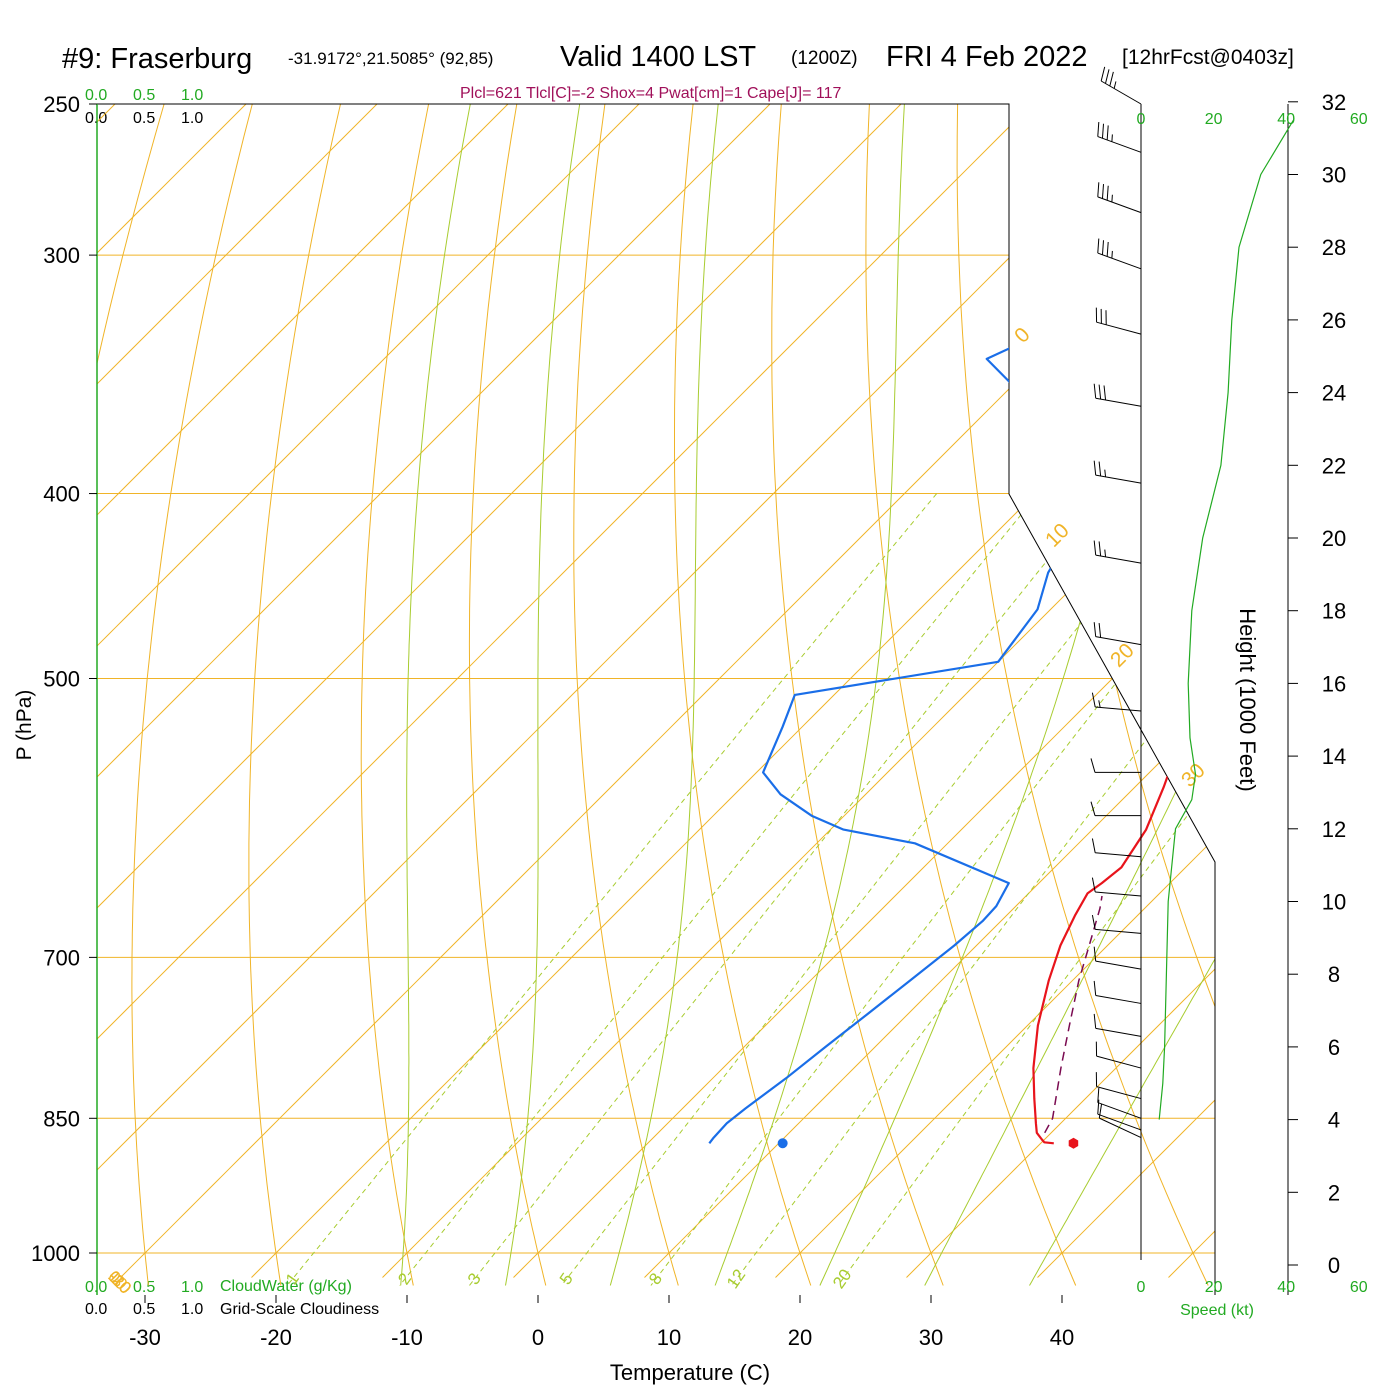 The image size is (1400, 1400). What do you see at coordinates (1334, 902) in the screenshot?
I see `height-tick-label: 10` at bounding box center [1334, 902].